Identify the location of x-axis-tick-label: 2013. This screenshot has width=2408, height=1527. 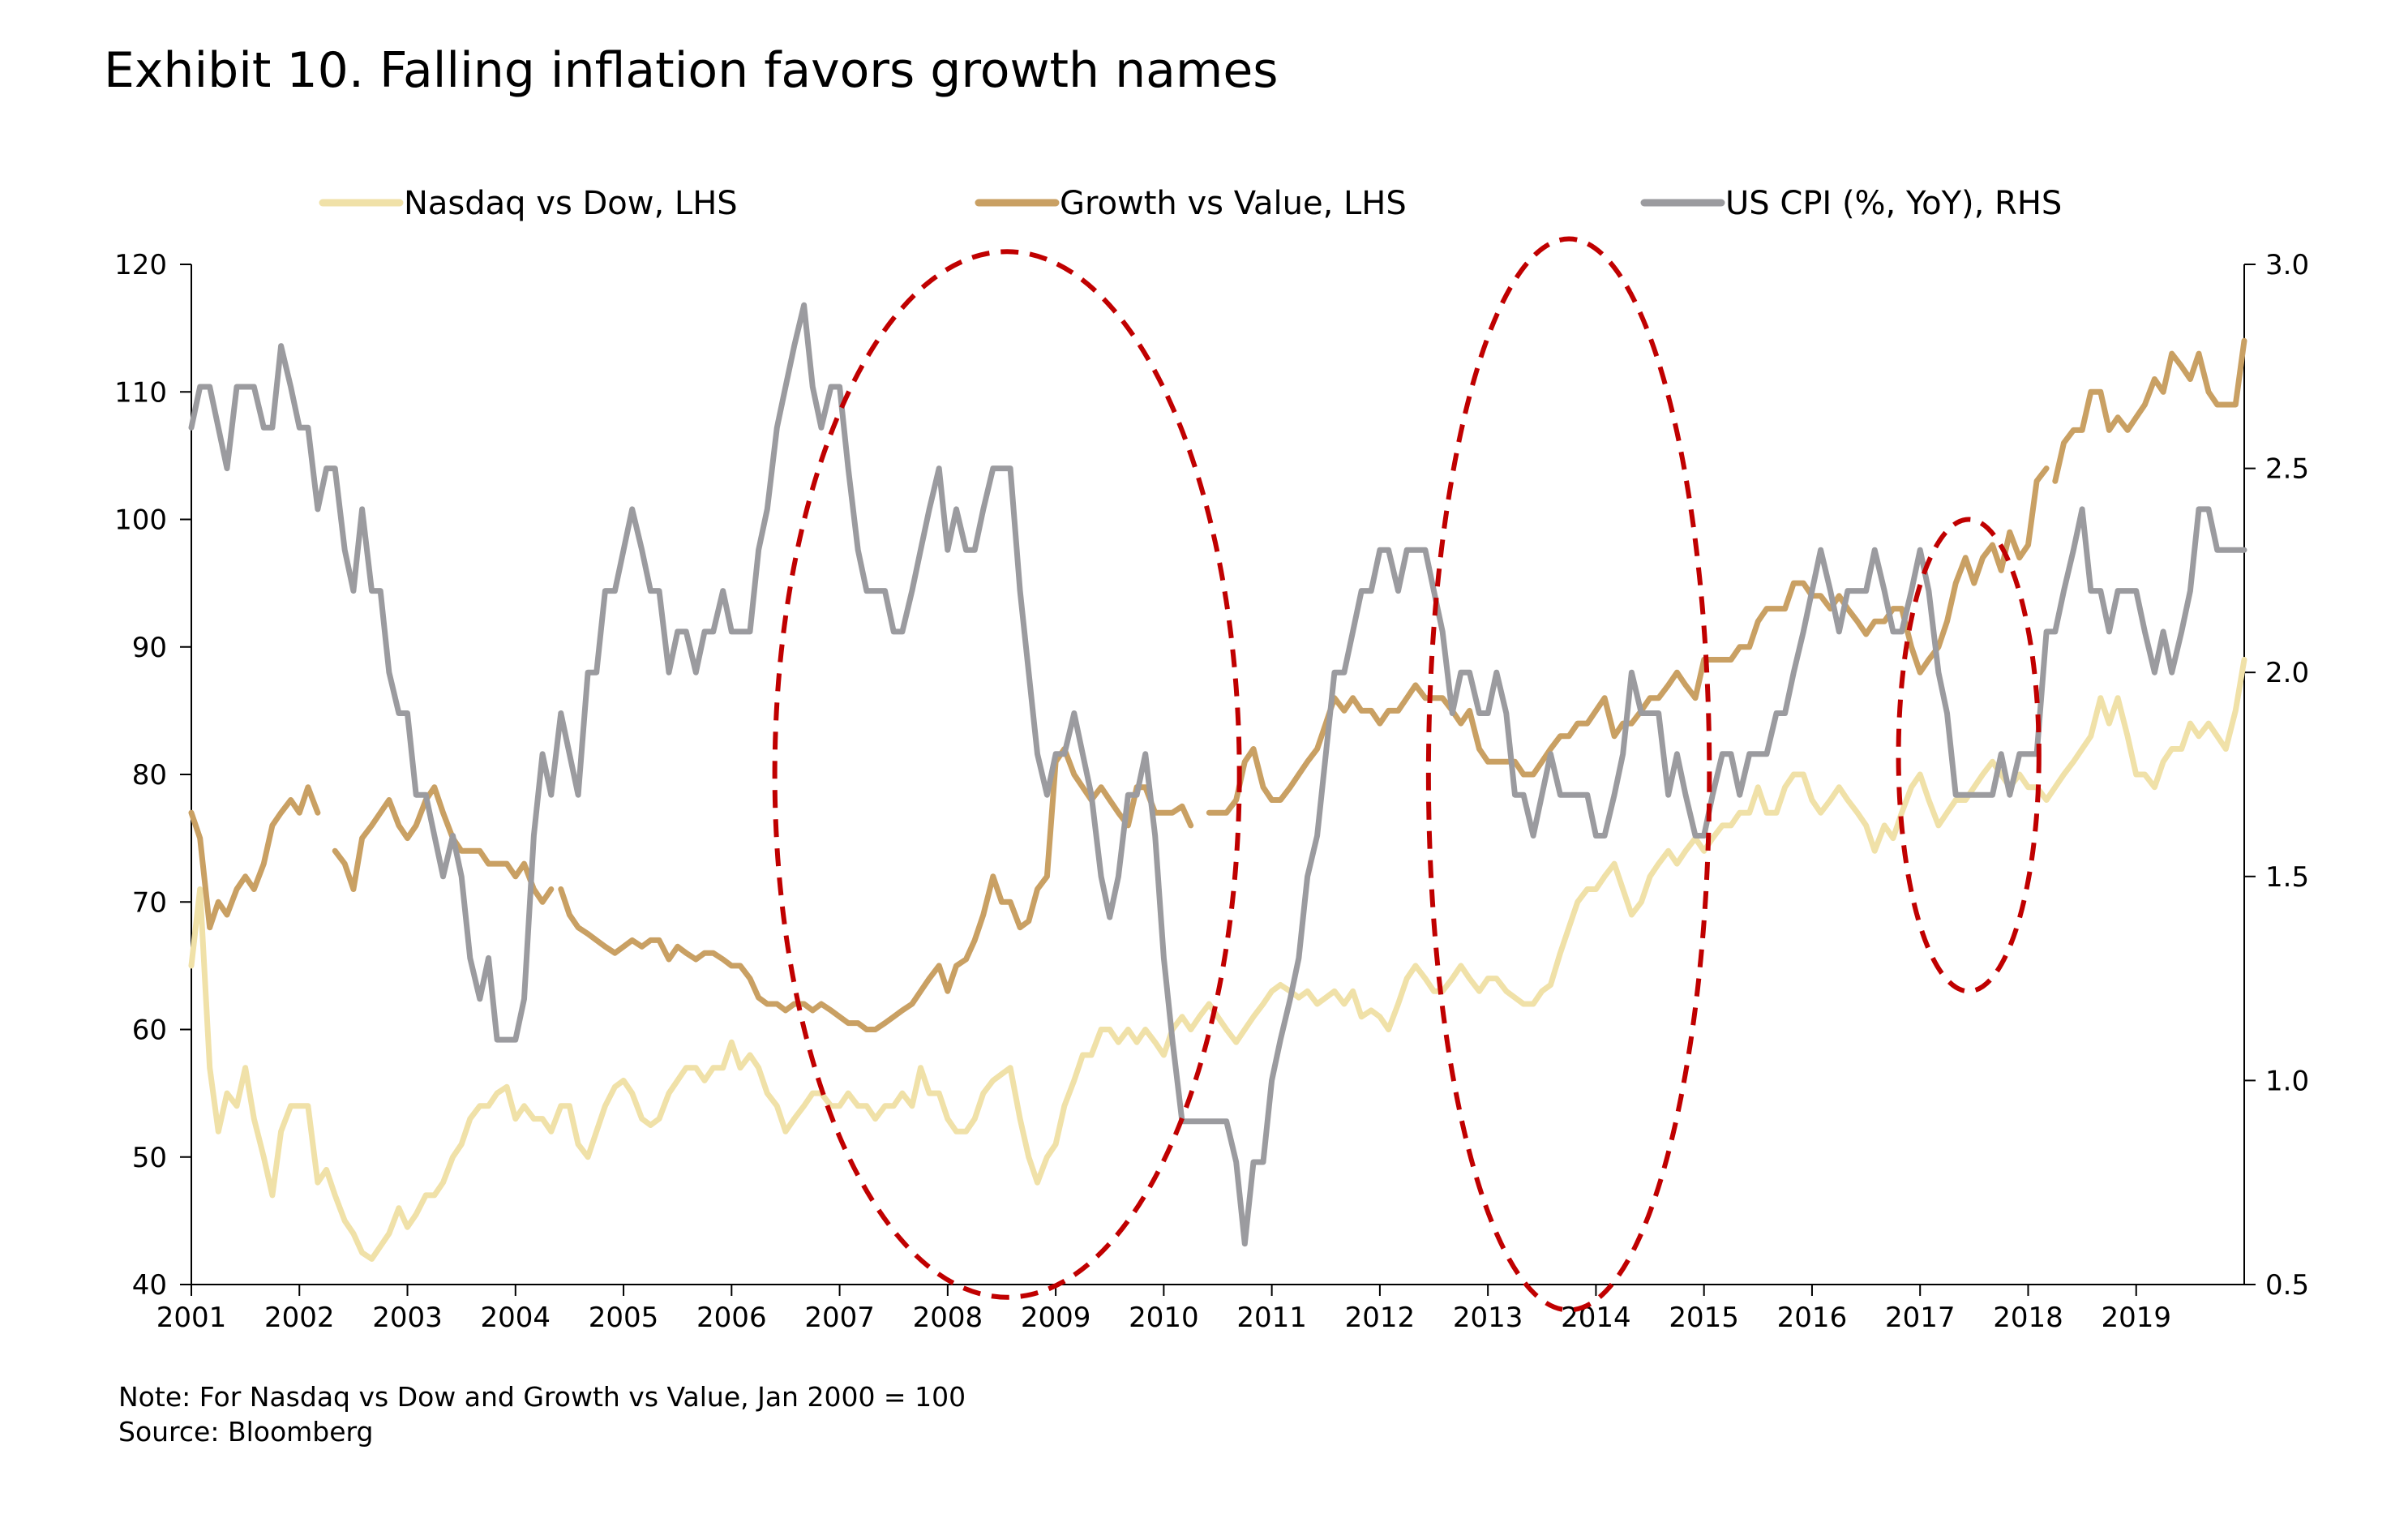
(1488, 1318).